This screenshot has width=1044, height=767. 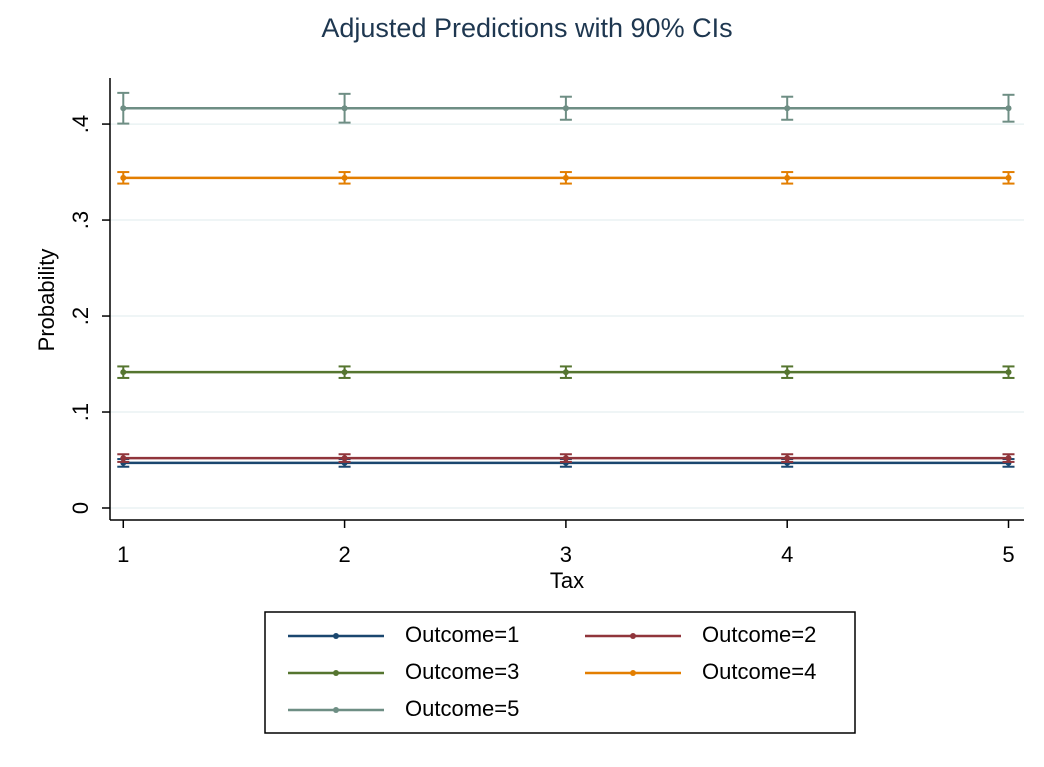 I want to click on y-tick-label: .2, so click(x=80, y=316).